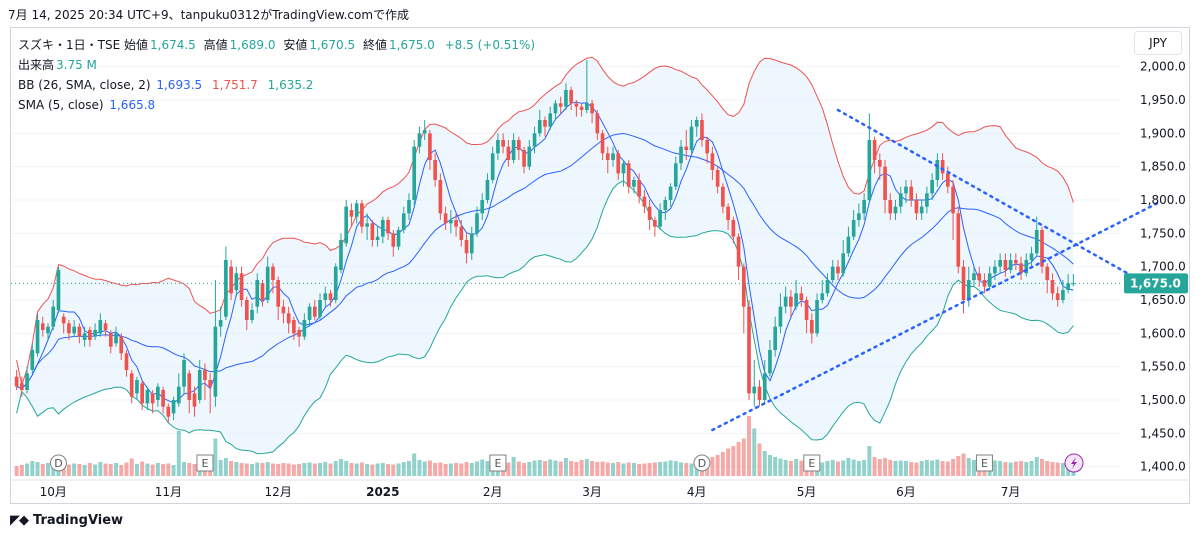 Image resolution: width=1200 pixels, height=540 pixels. I want to click on currency-button: JPY, so click(1158, 43).